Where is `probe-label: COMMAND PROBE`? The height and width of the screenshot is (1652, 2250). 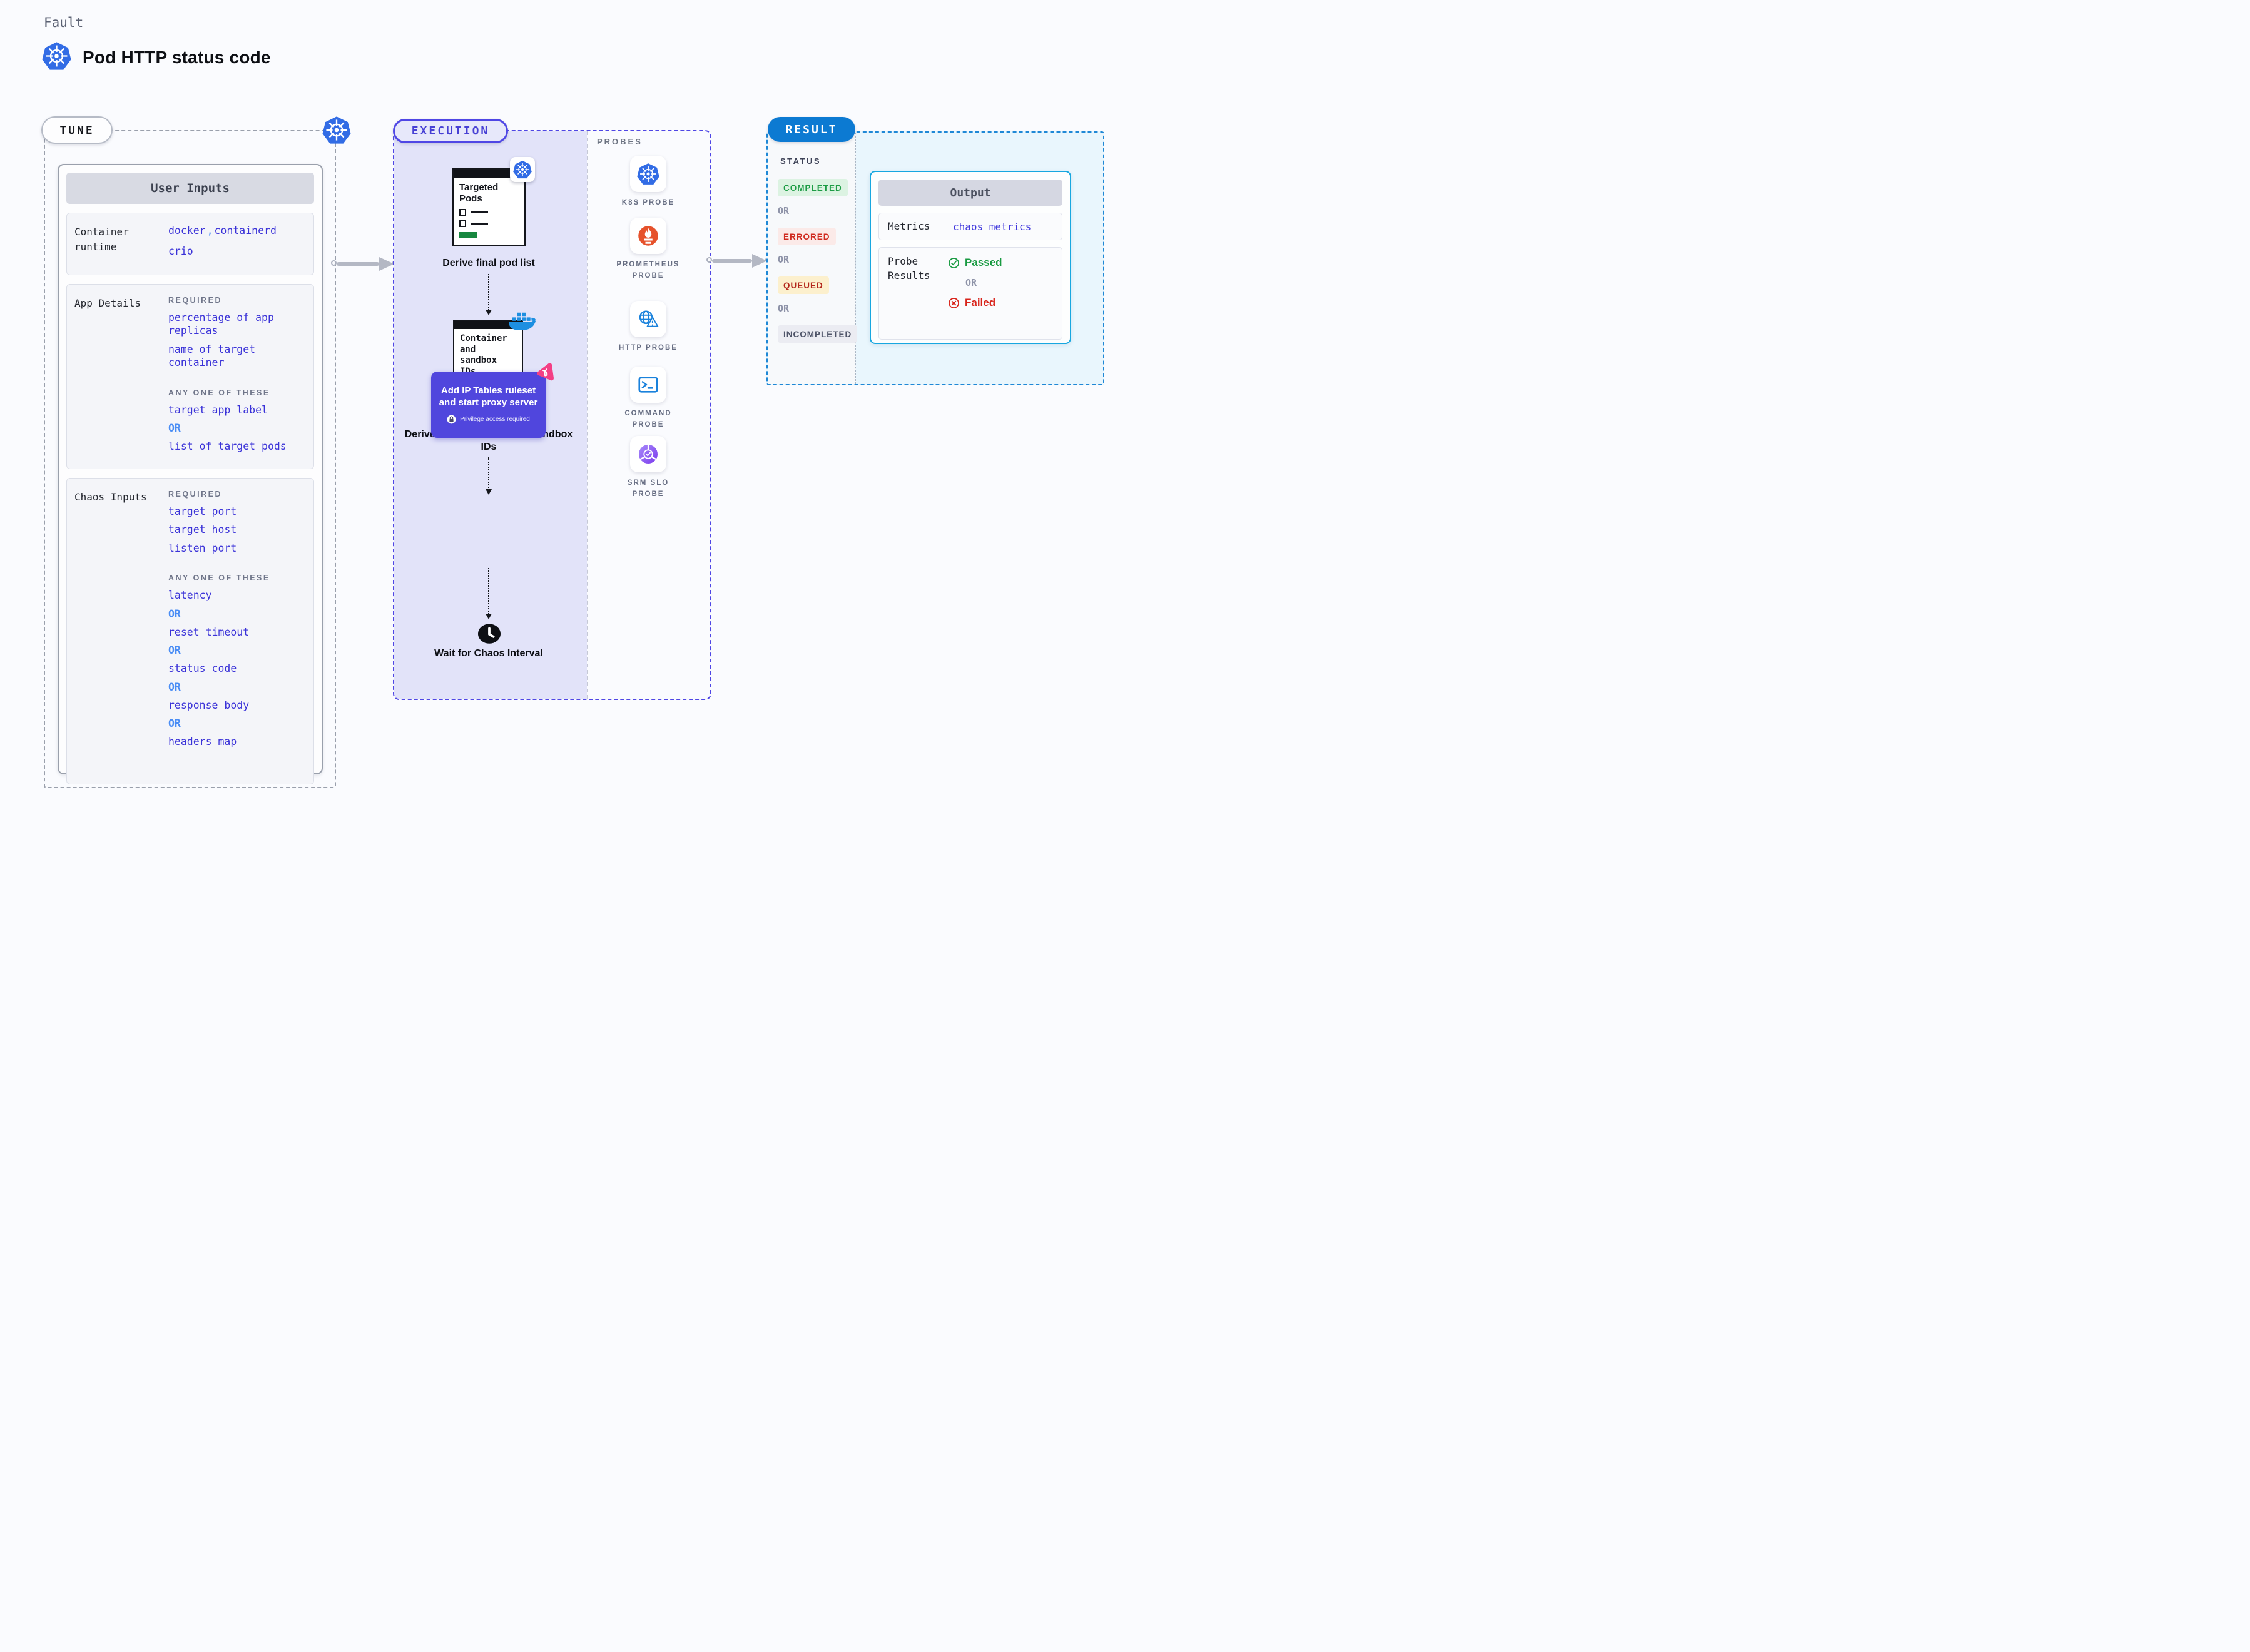
probe-label: COMMAND PROBE is located at coordinates (648, 419).